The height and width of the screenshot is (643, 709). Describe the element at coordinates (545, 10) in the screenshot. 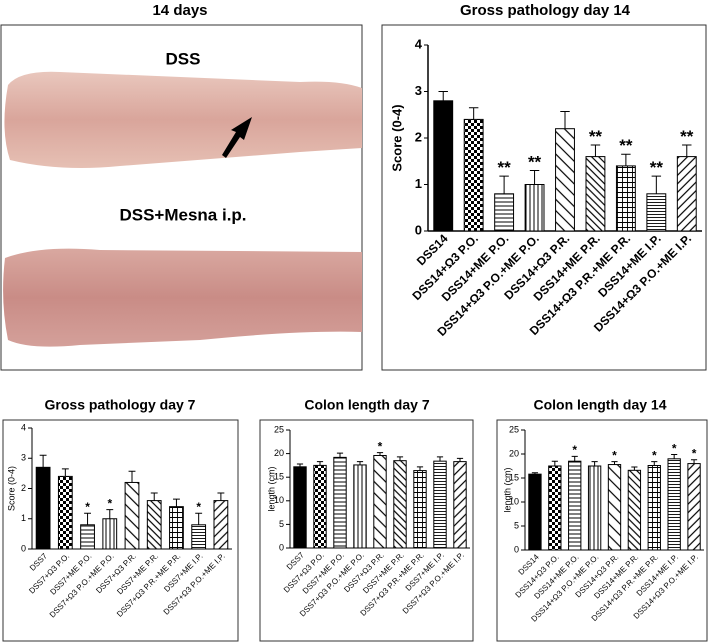

I see `chart-title: Gross pathology day 14` at that location.